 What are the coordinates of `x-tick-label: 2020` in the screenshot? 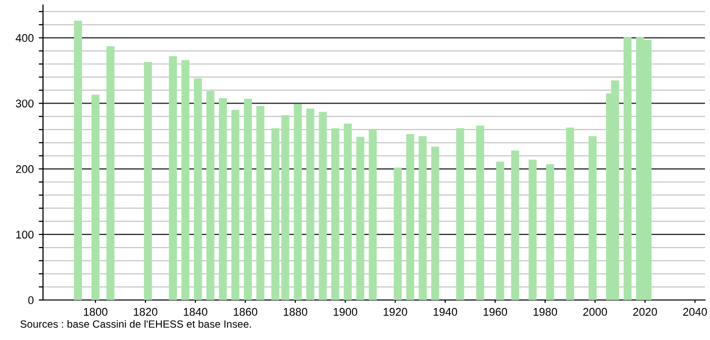 It's located at (645, 312).